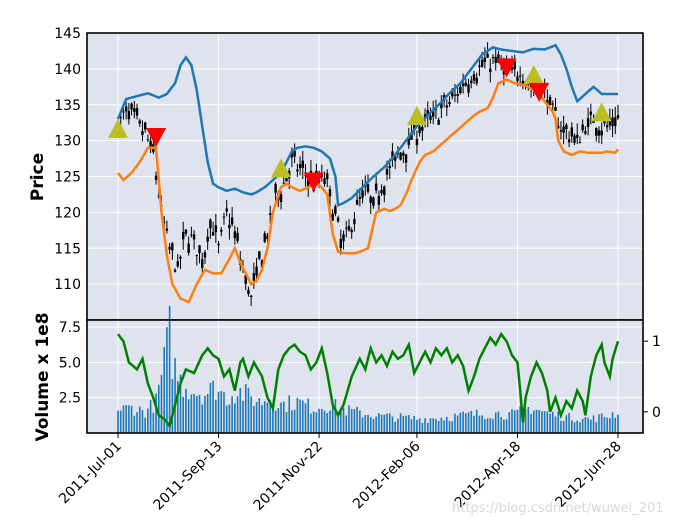  What do you see at coordinates (67, 178) in the screenshot?
I see `price-y-tick-label: 125` at bounding box center [67, 178].